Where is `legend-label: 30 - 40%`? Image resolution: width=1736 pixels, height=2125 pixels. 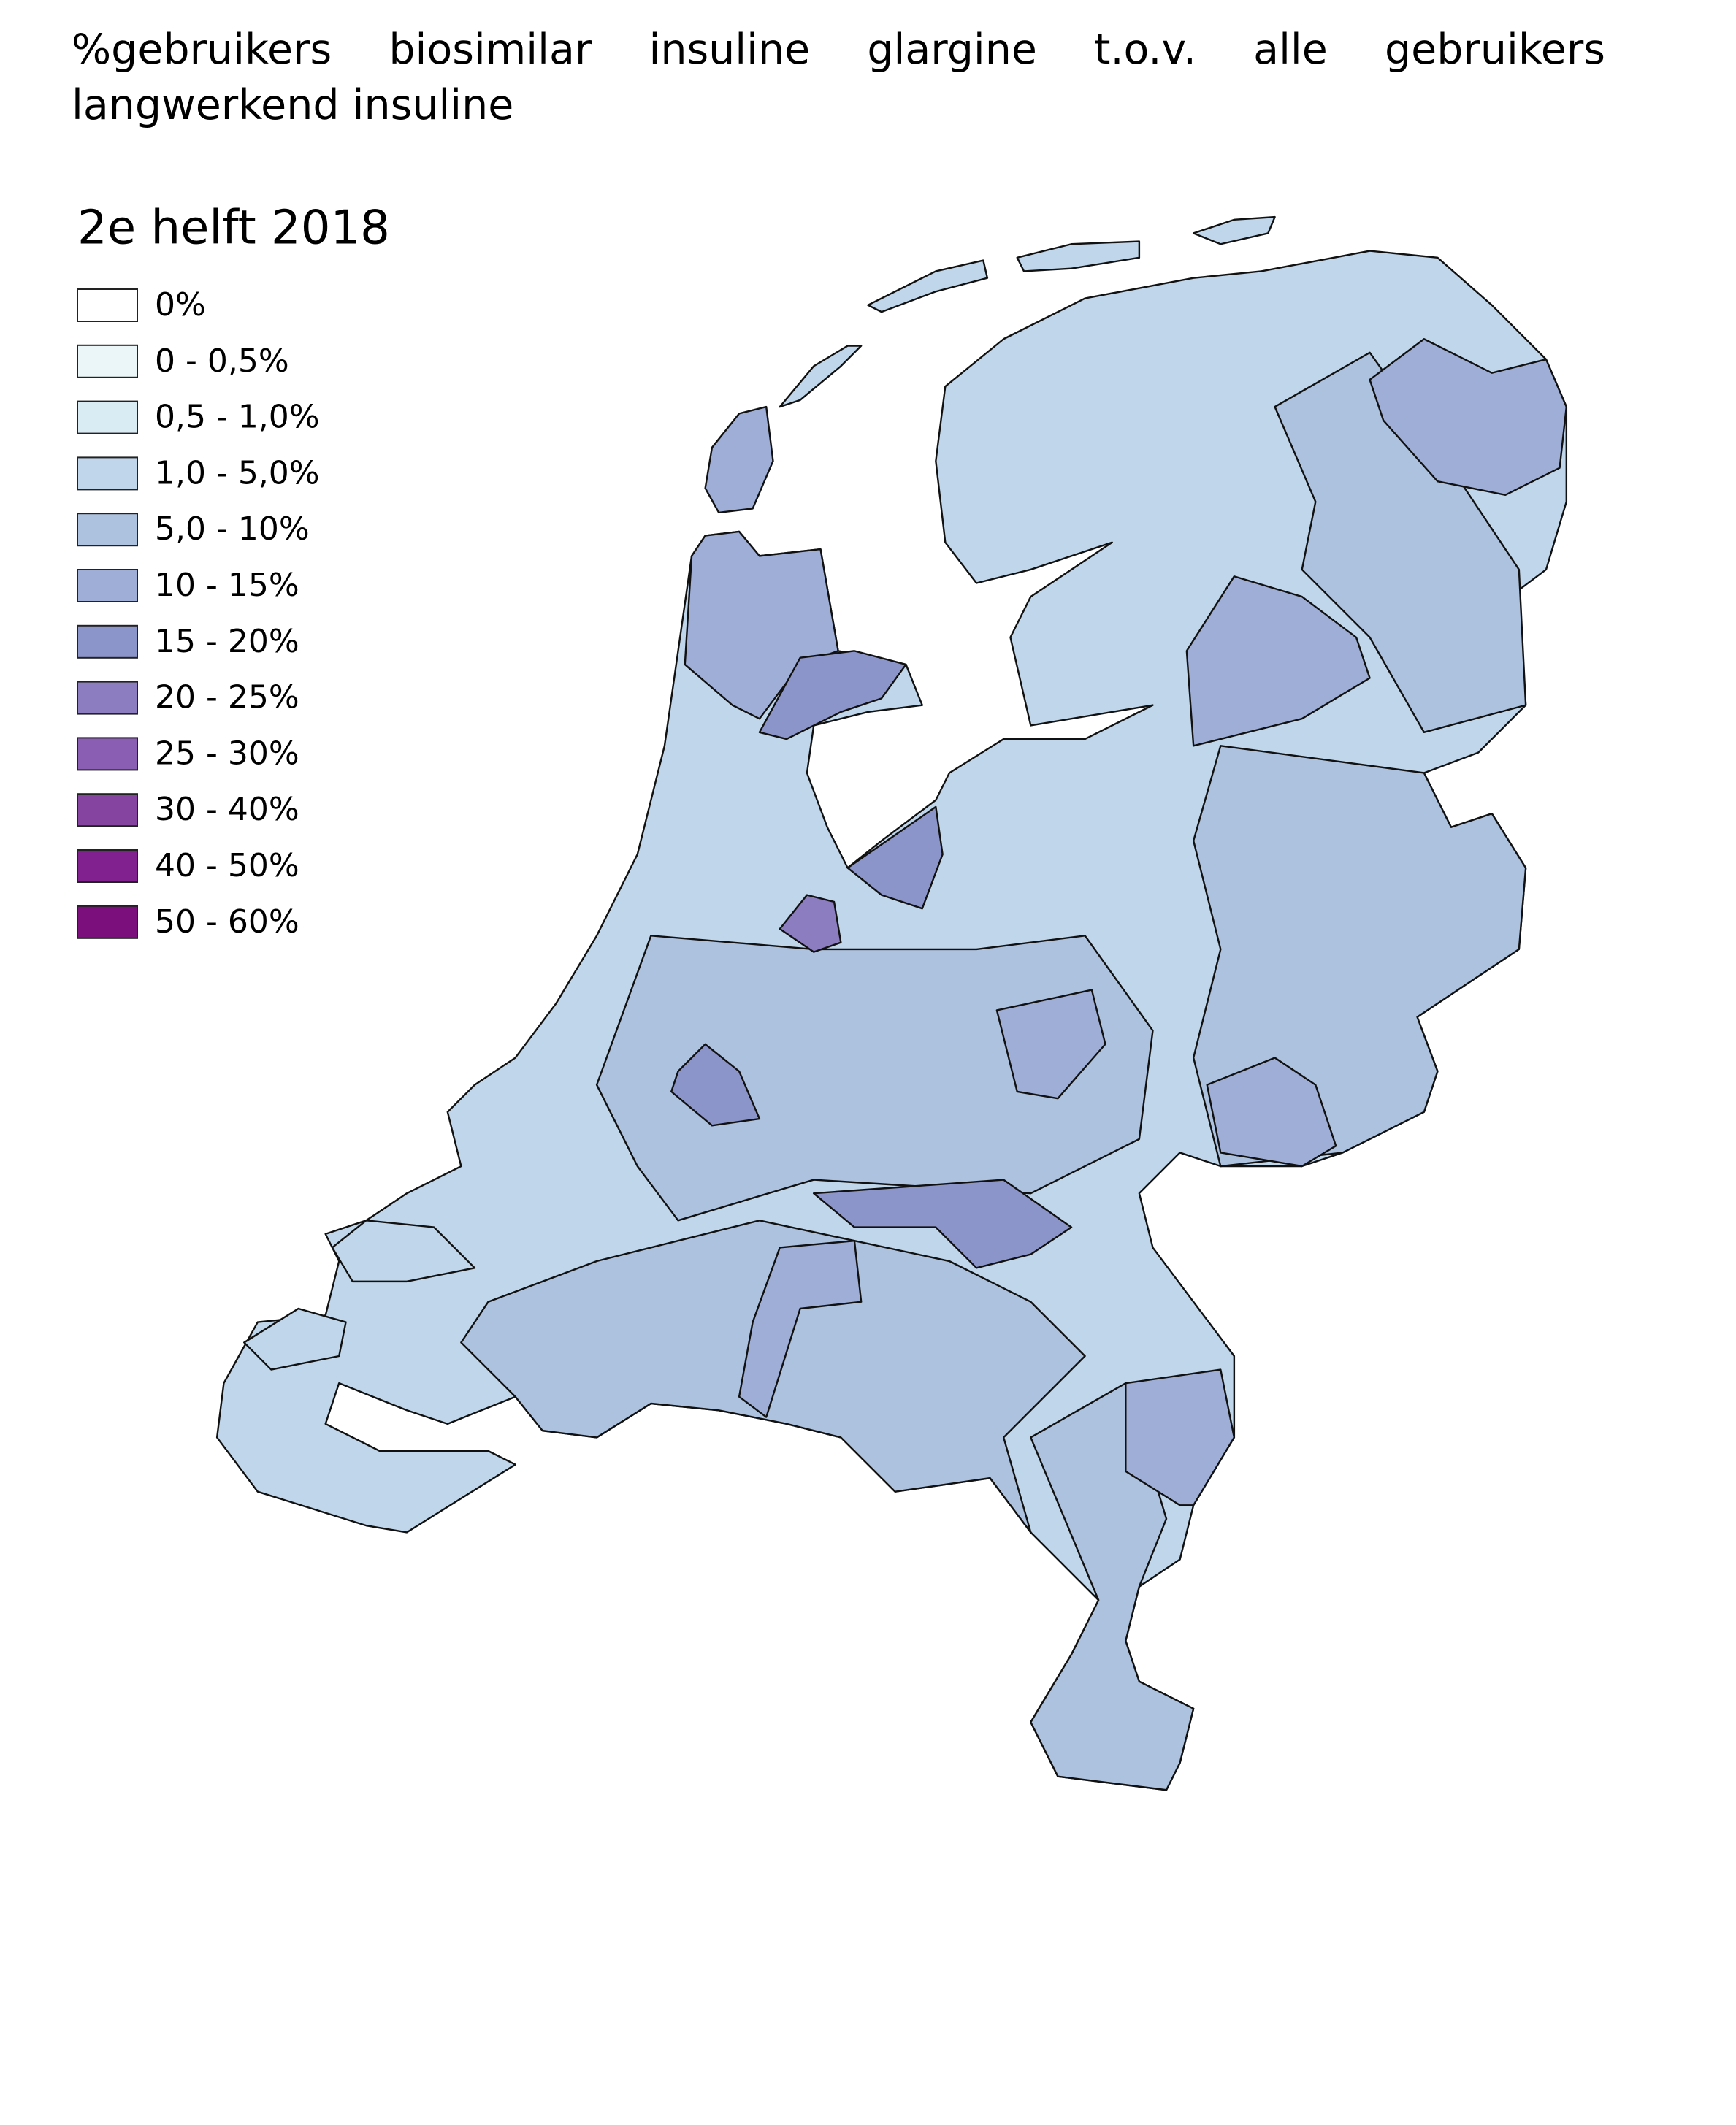
legend-label: 30 - 40% is located at coordinates (227, 809).